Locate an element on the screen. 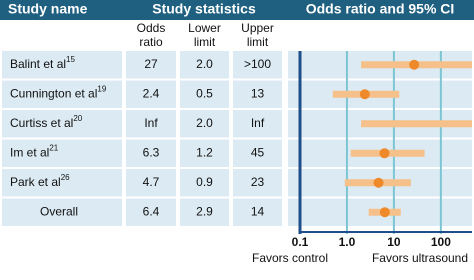 Image resolution: width=474 pixels, height=280 pixels. upper-label: 14 is located at coordinates (258, 211).